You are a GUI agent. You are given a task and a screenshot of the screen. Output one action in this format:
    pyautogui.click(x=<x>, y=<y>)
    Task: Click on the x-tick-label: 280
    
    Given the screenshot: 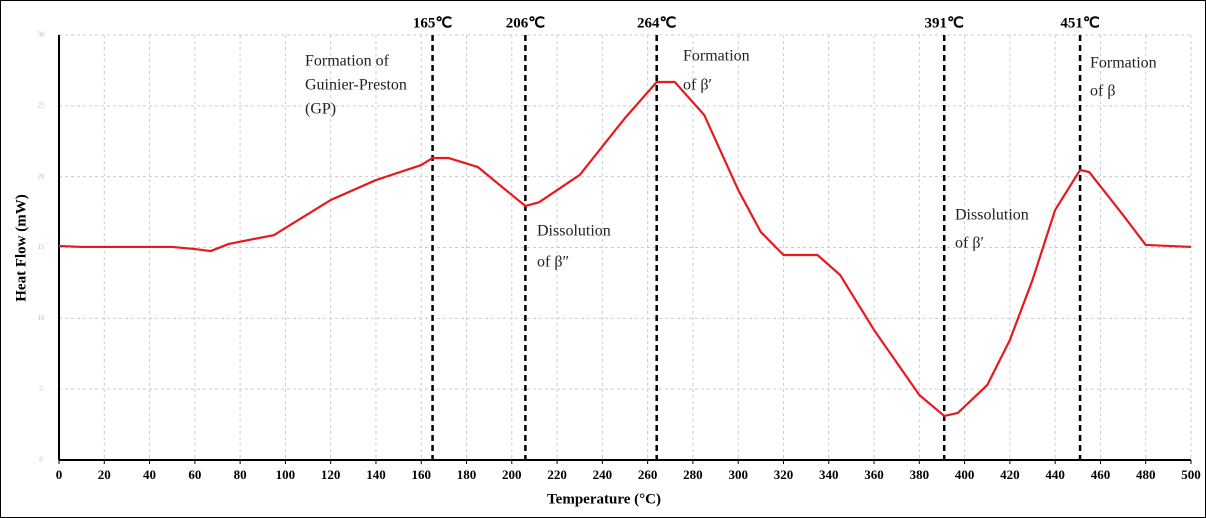 What is the action you would take?
    pyautogui.click(x=693, y=474)
    